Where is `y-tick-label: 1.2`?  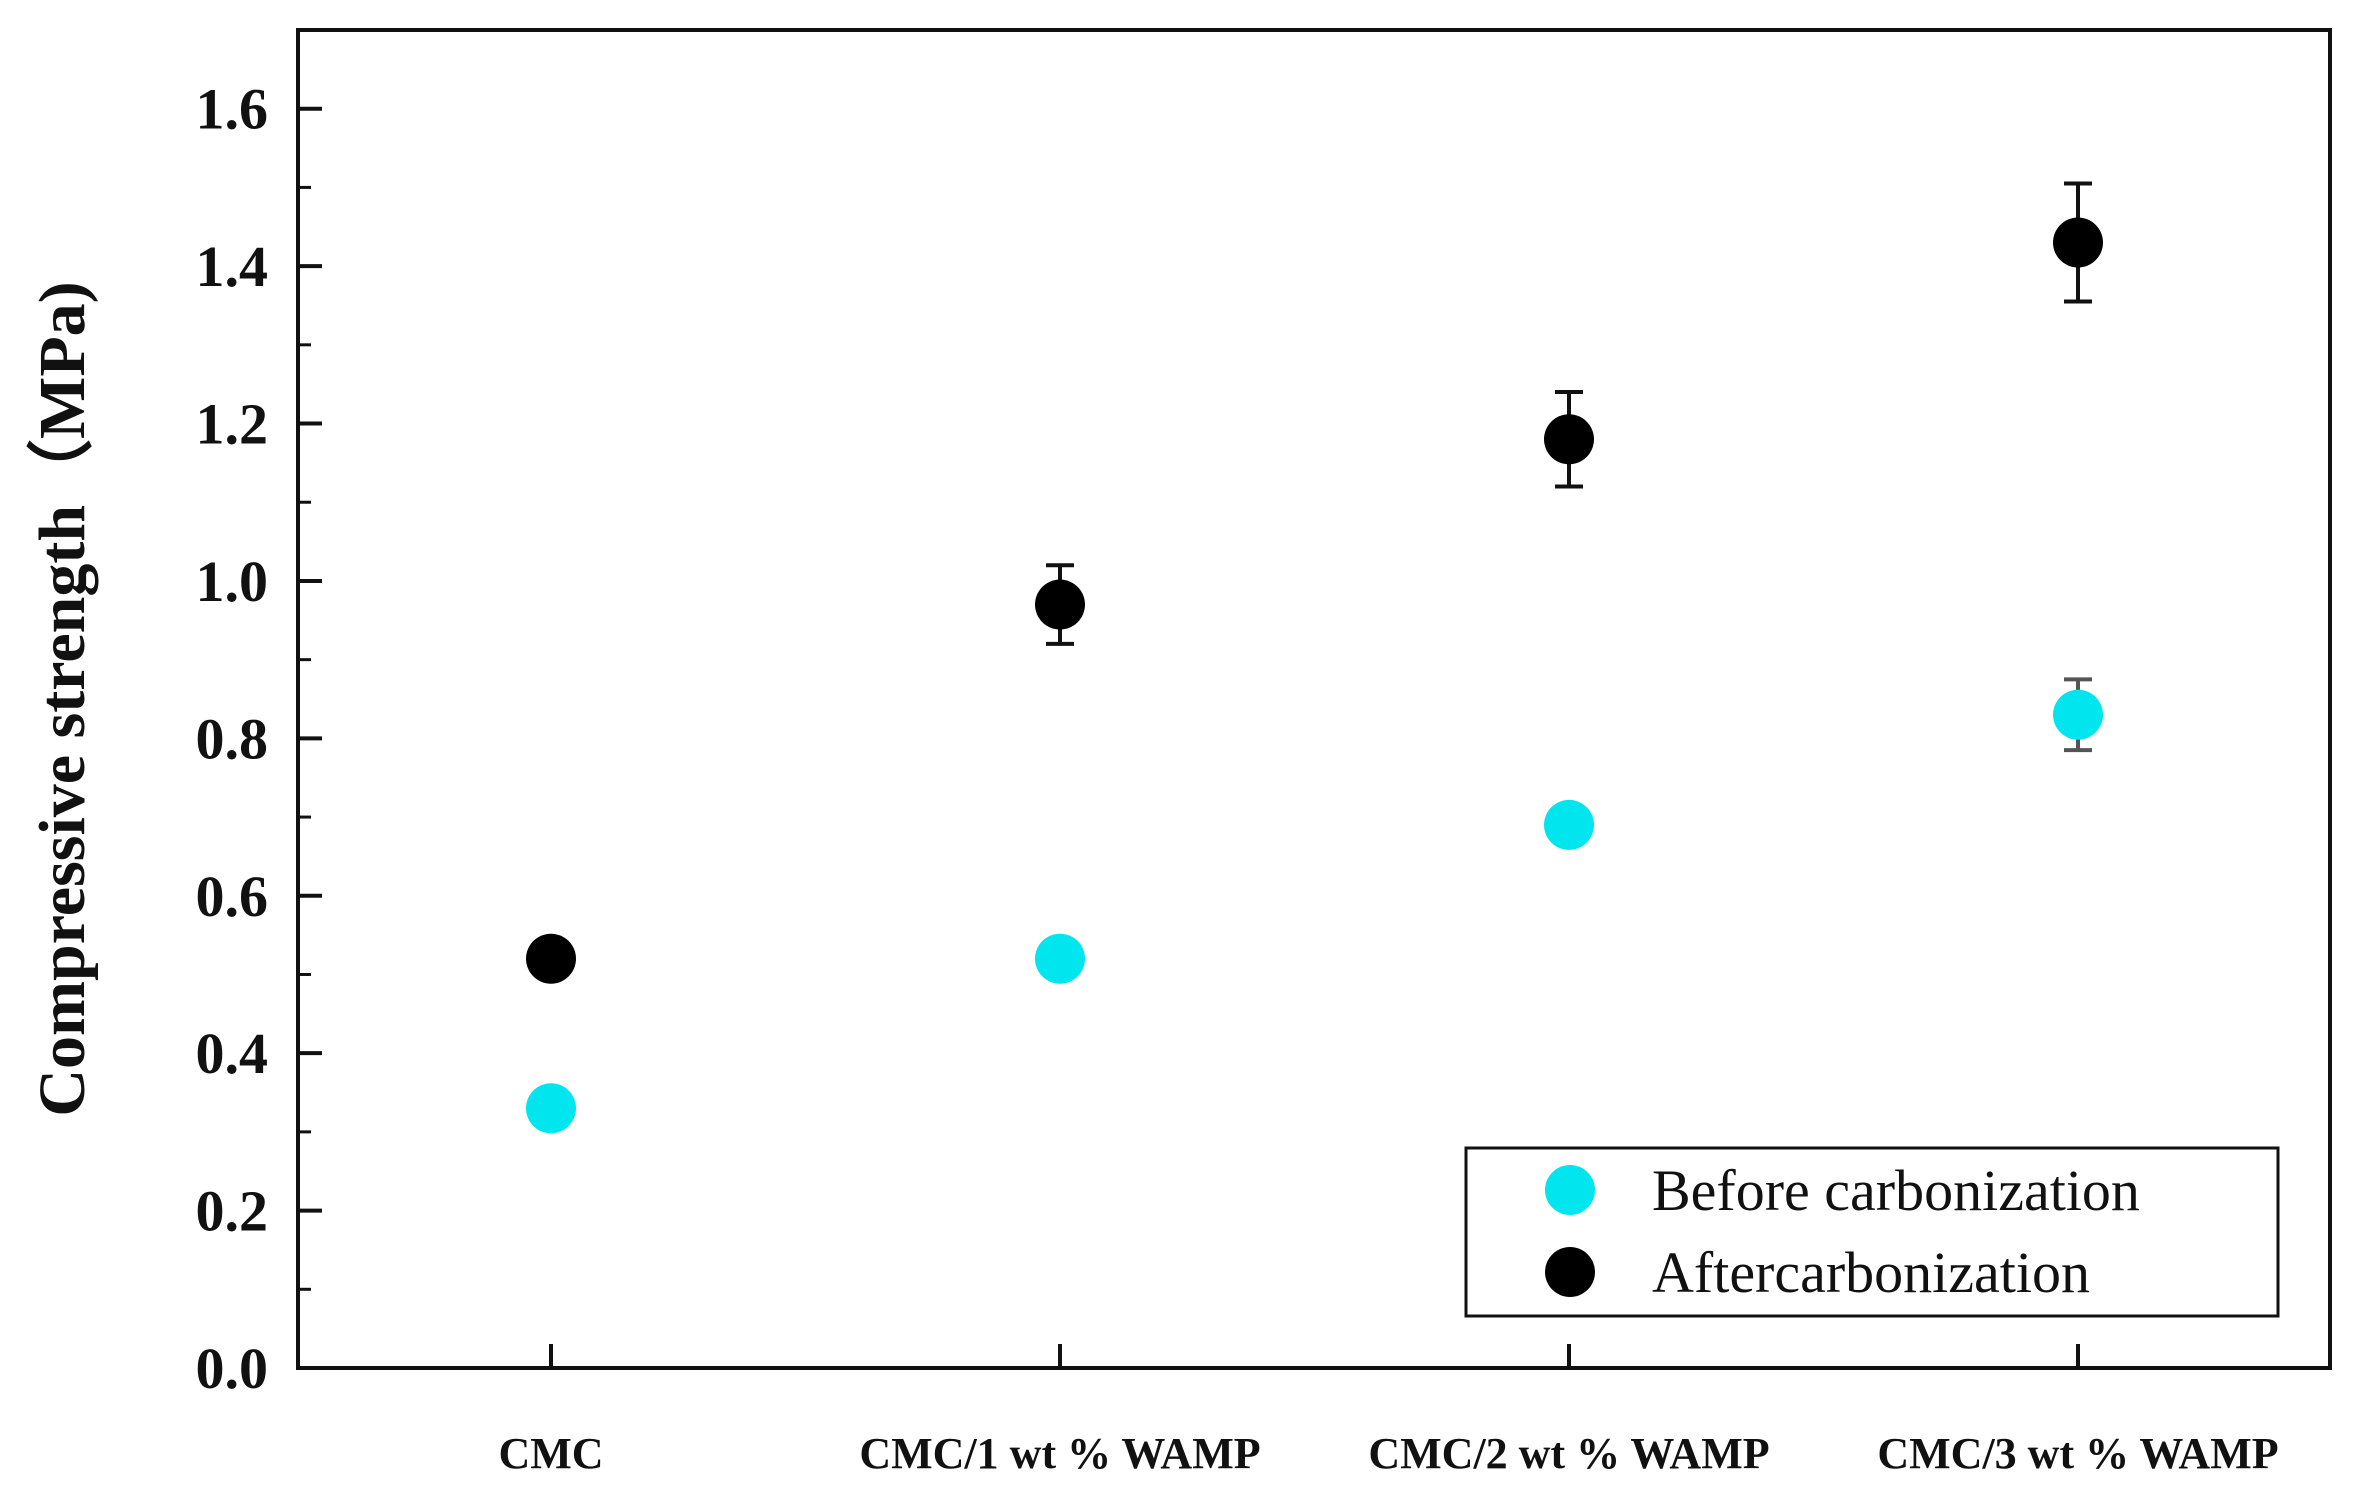
y-tick-label: 1.2 is located at coordinates (232, 424).